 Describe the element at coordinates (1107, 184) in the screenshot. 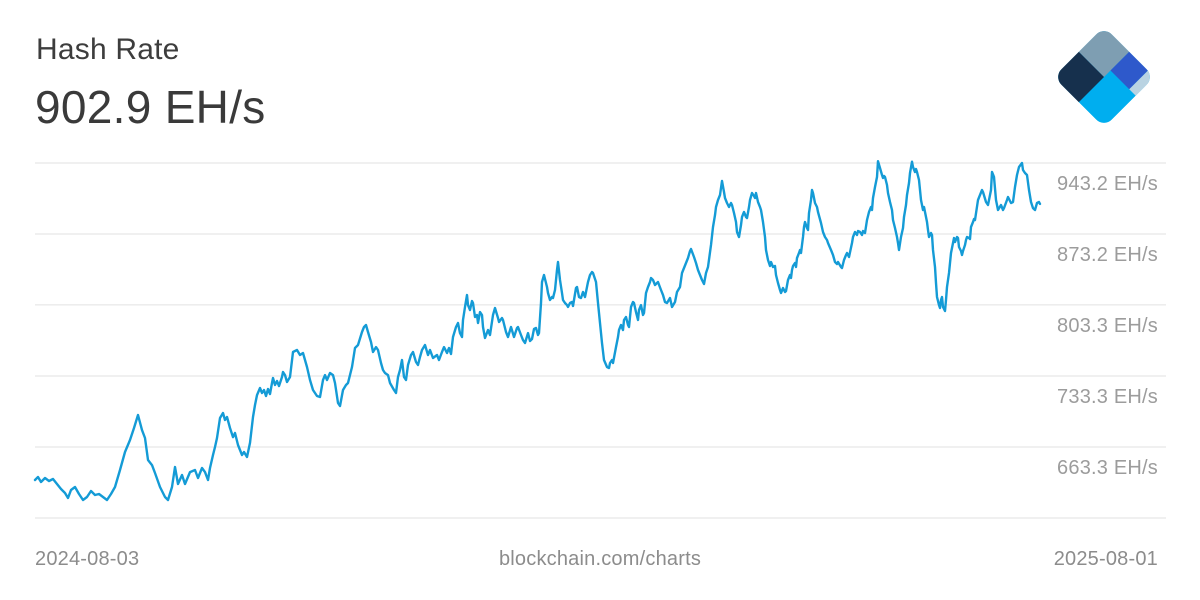

I see `y-axis-tick-label: 943.2 EH/s` at that location.